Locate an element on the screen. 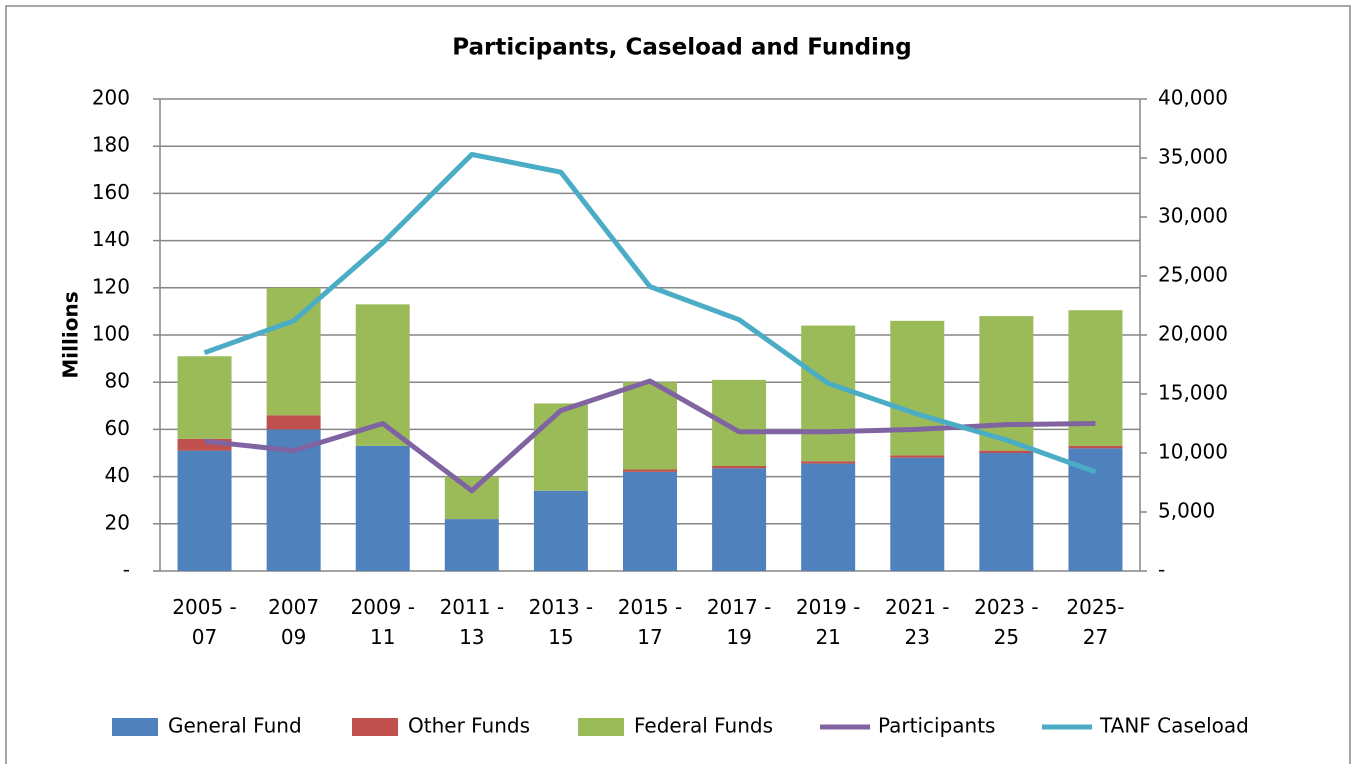  y-tick-label: - is located at coordinates (126, 570).